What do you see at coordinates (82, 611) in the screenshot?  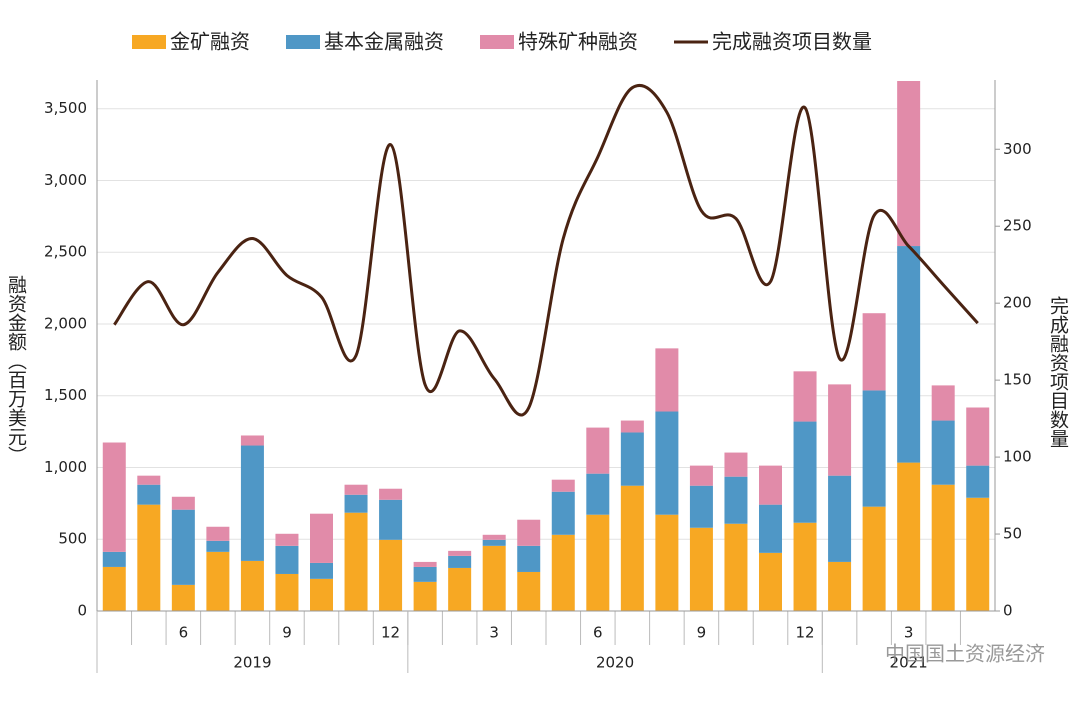 I see `y-tick-label: 0` at bounding box center [82, 611].